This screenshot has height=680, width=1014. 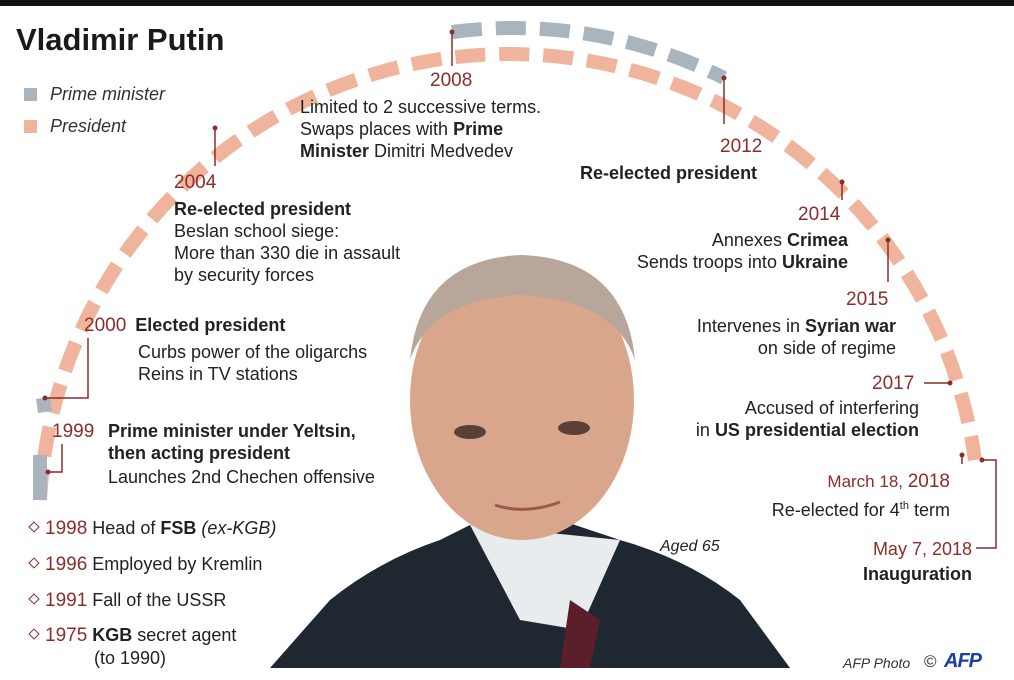 What do you see at coordinates (44, 405) in the screenshot?
I see `arc-pm-2000` at bounding box center [44, 405].